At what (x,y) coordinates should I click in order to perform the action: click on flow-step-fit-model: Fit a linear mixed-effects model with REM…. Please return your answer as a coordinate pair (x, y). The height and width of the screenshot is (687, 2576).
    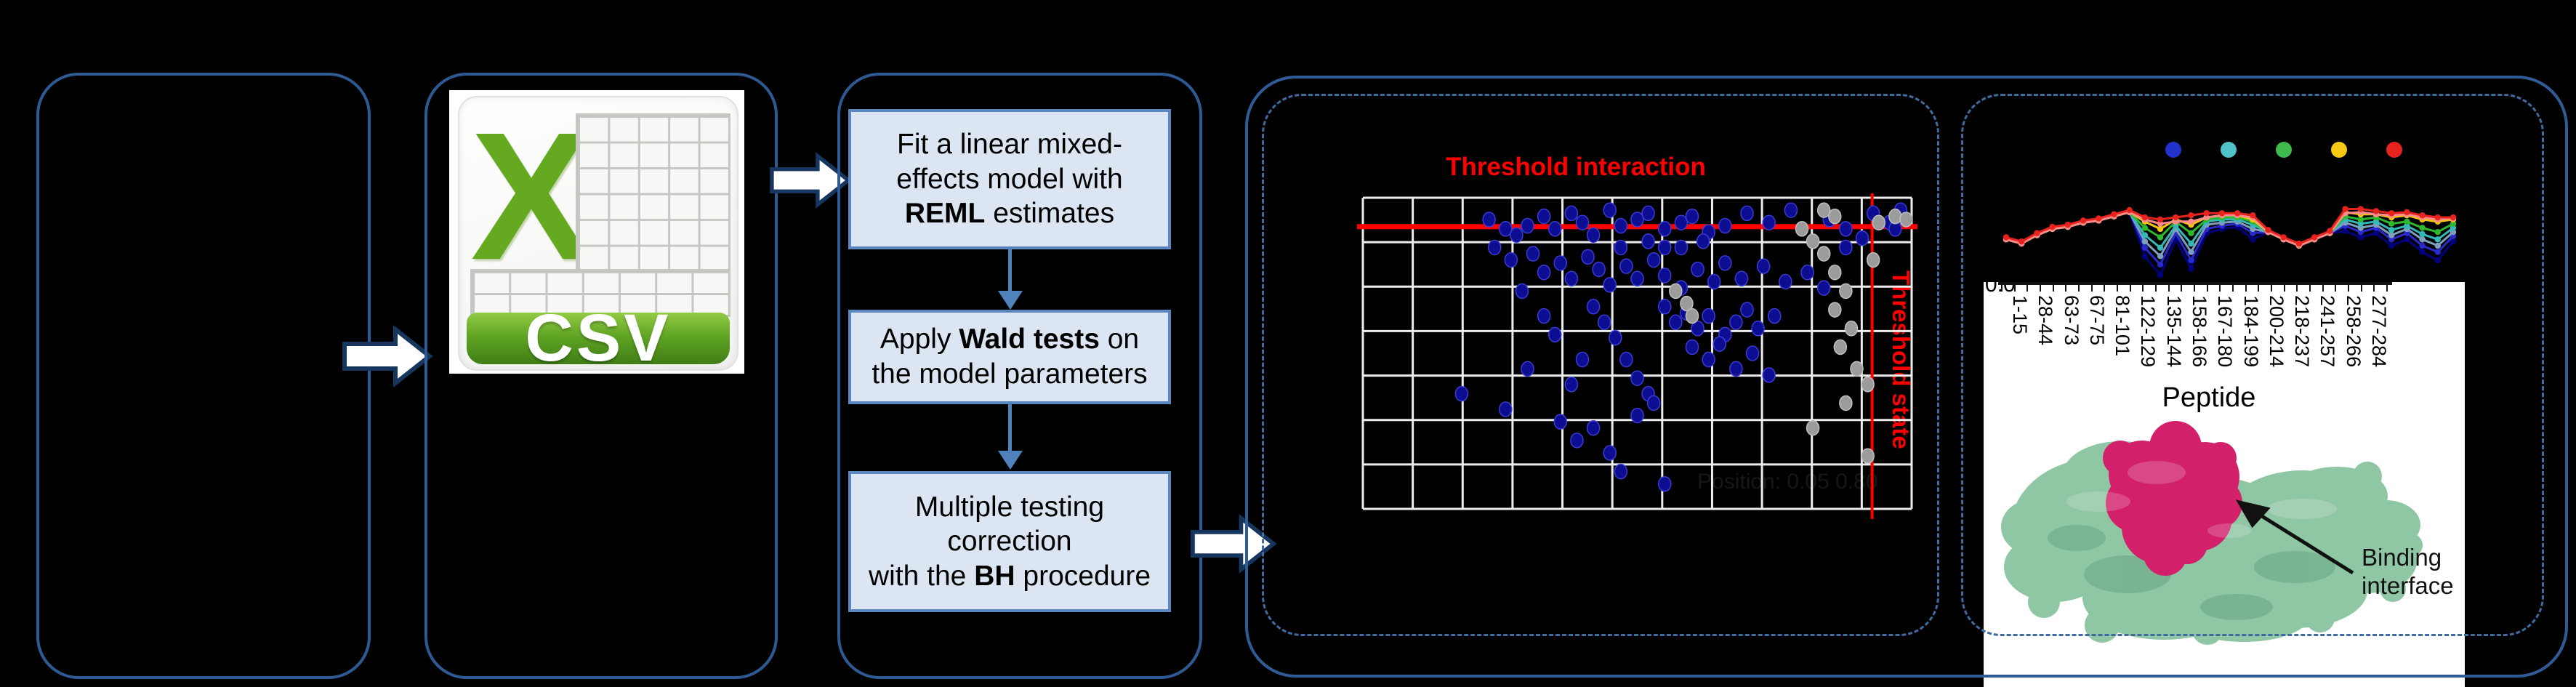
    Looking at the image, I should click on (1009, 179).